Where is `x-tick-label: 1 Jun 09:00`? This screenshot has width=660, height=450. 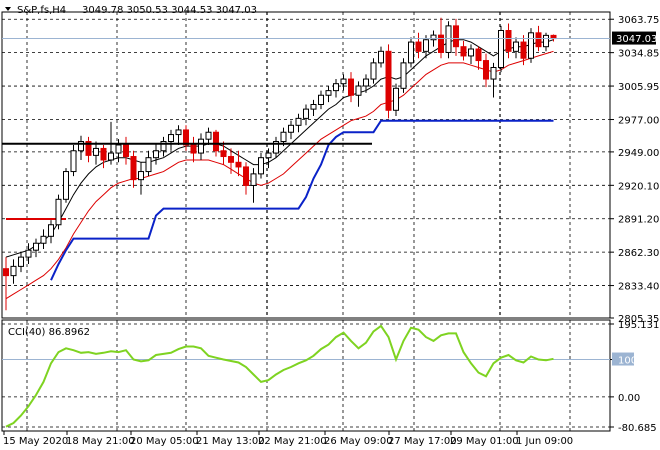
x-tick-label: 1 Jun 09:00 is located at coordinates (544, 441).